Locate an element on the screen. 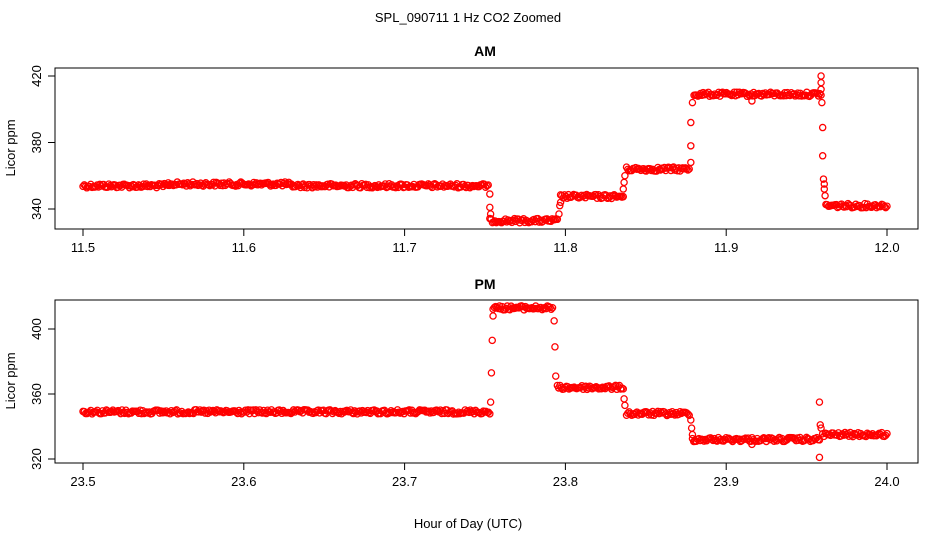 This screenshot has height=540, width=936. x-tick-label-pm-4: 23.9 is located at coordinates (726, 481).